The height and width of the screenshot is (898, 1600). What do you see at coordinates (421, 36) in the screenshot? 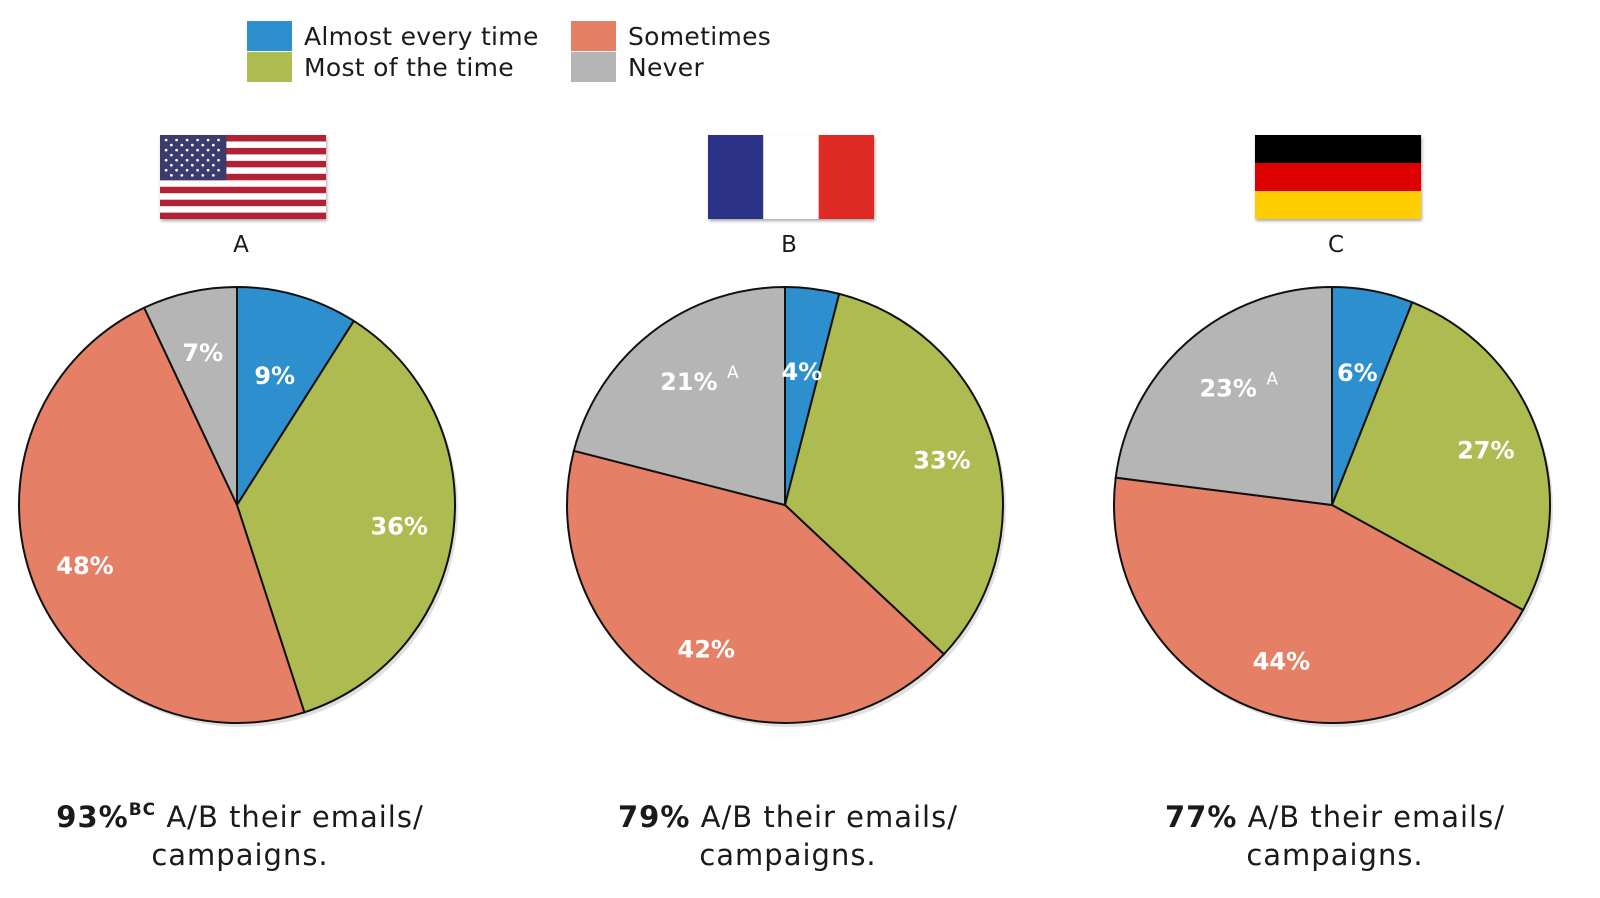
I see `legend-label-almost-every-time: Almost every time` at bounding box center [421, 36].